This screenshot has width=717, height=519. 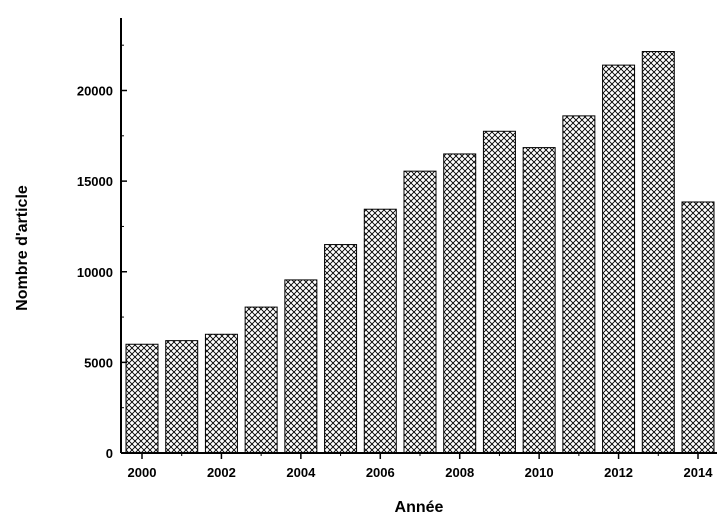 I want to click on bar-2006, so click(x=380, y=331).